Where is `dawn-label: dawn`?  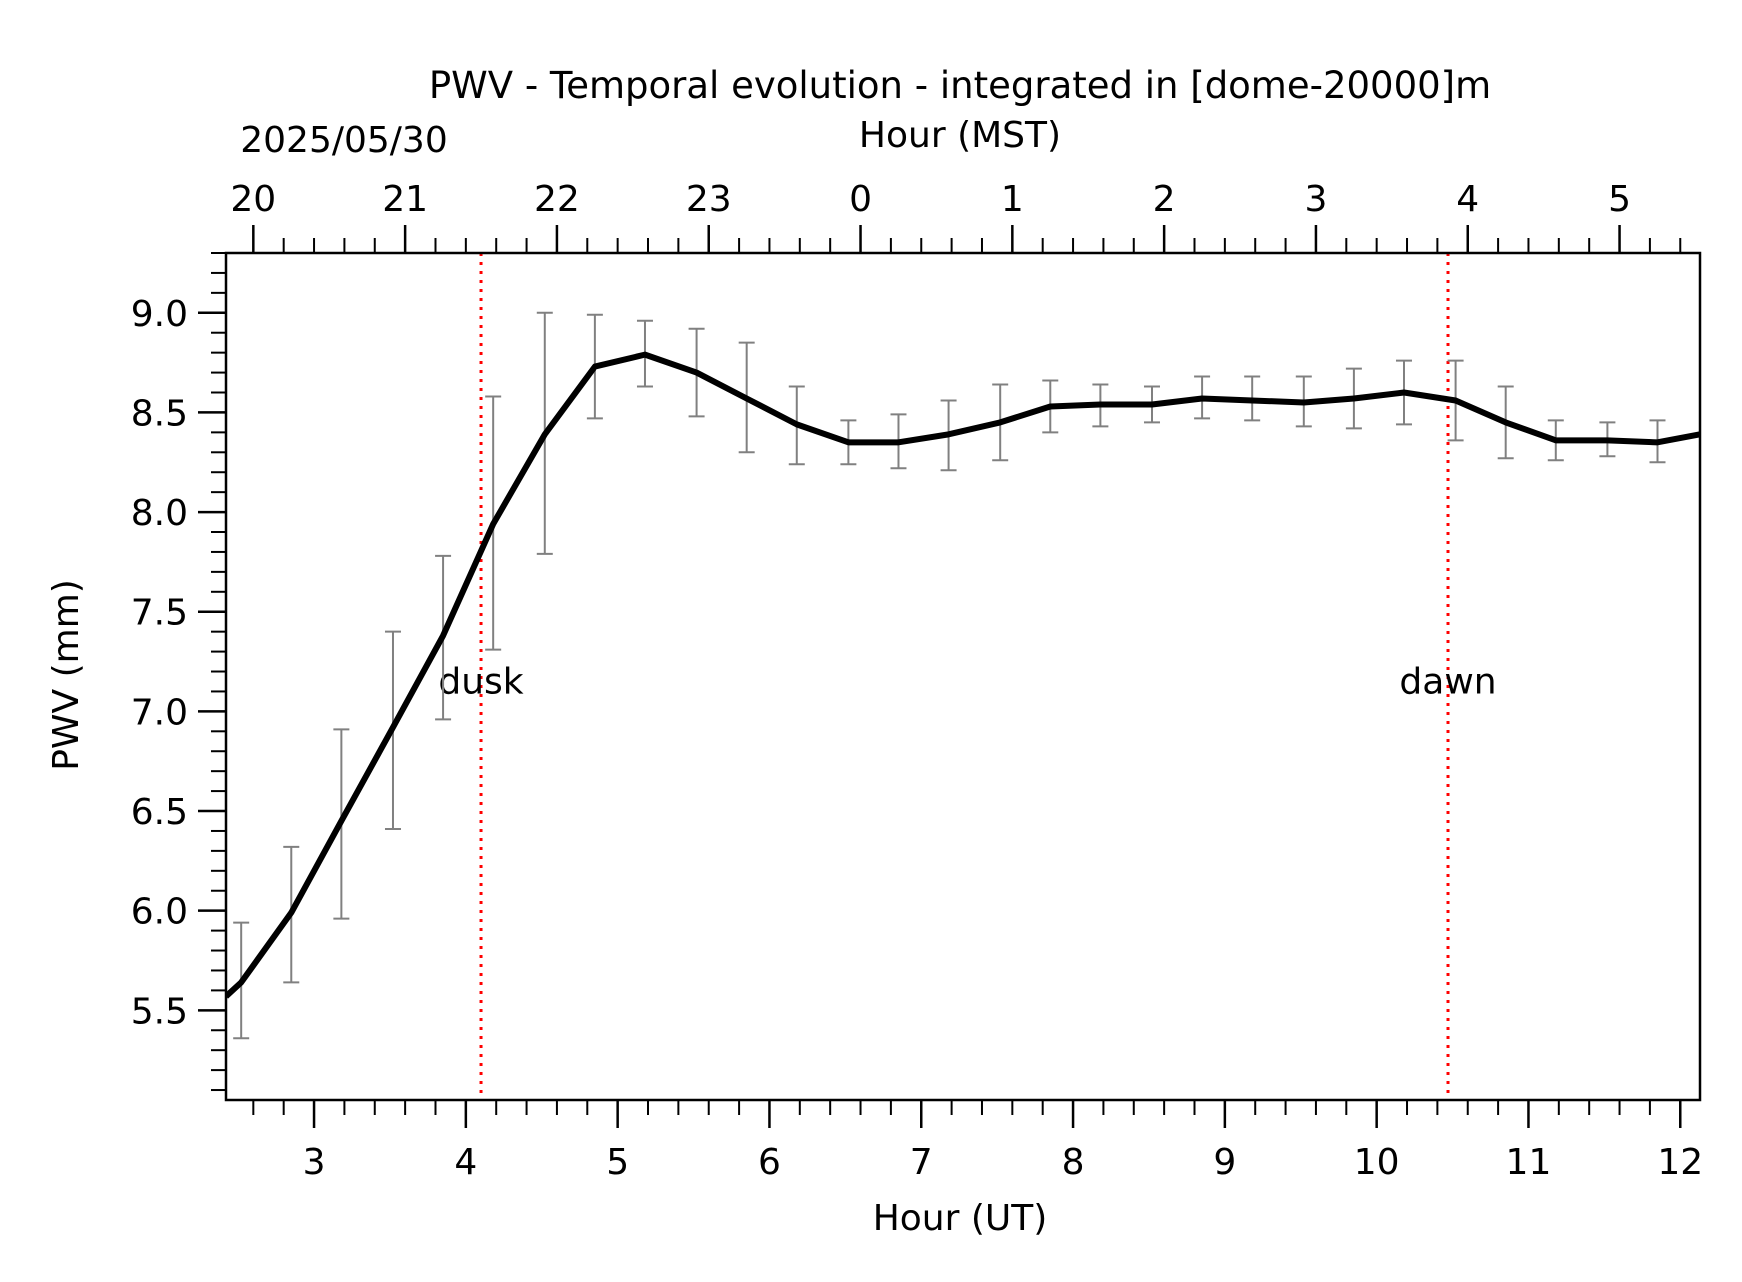
dawn-label: dawn is located at coordinates (1447, 681).